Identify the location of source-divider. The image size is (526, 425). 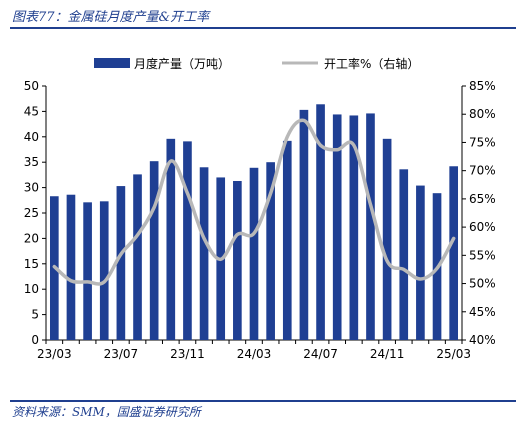
(263, 401).